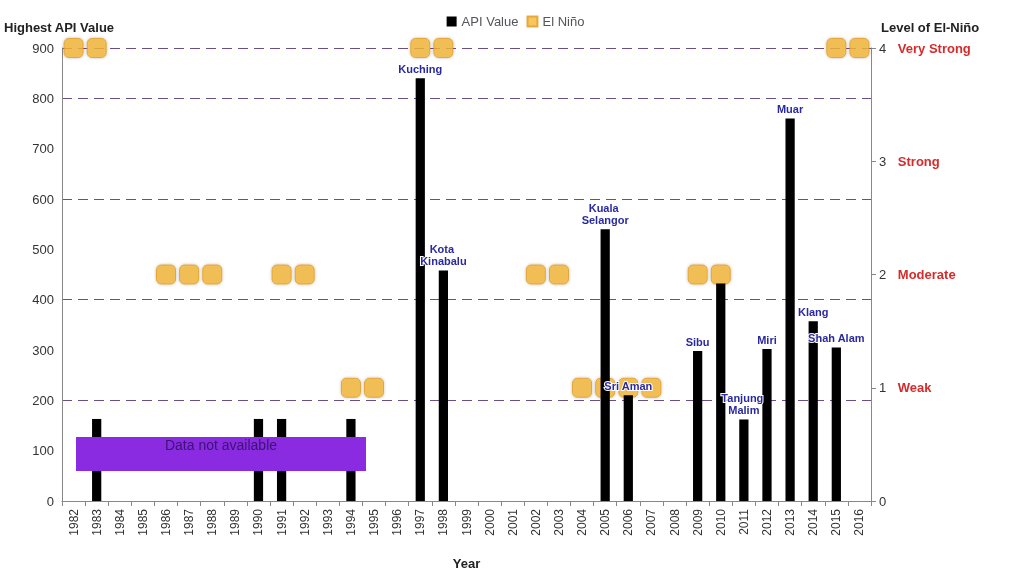 The height and width of the screenshot is (575, 1031). Describe the element at coordinates (605, 522) in the screenshot. I see `x-tick-label: 2005` at that location.